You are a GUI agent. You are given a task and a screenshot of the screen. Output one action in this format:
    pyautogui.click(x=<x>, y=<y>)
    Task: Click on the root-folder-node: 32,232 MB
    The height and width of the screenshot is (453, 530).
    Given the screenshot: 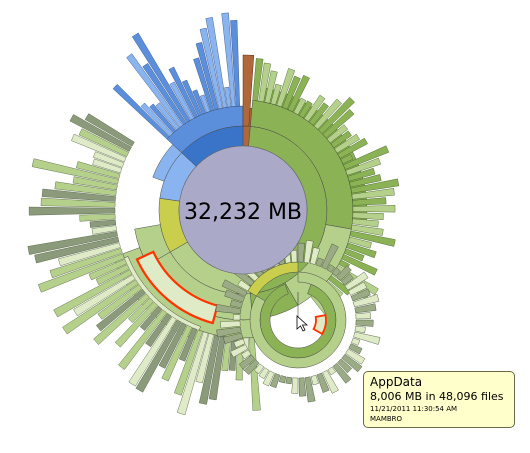 What is the action you would take?
    pyautogui.click(x=243, y=210)
    